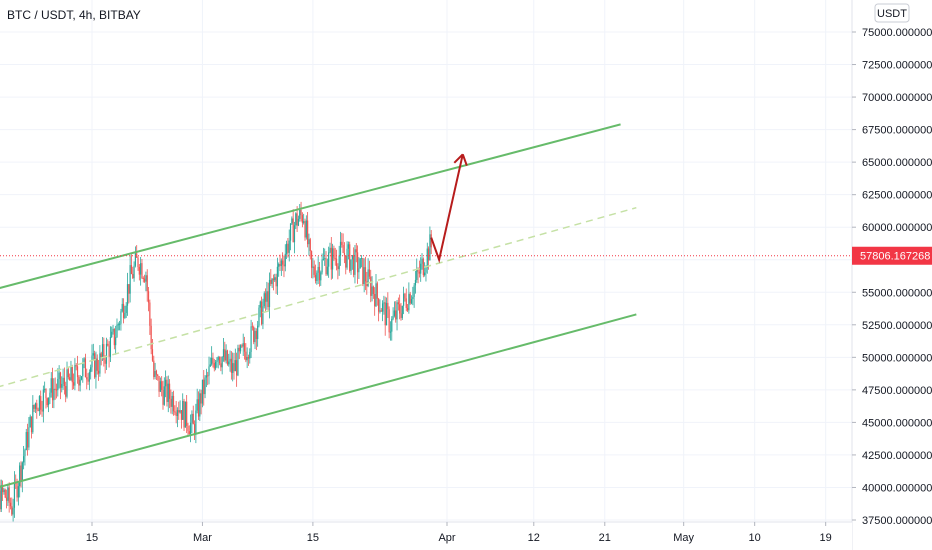 Image resolution: width=932 pixels, height=550 pixels. Describe the element at coordinates (426, 536) in the screenshot. I see `time-axis-bg` at that location.